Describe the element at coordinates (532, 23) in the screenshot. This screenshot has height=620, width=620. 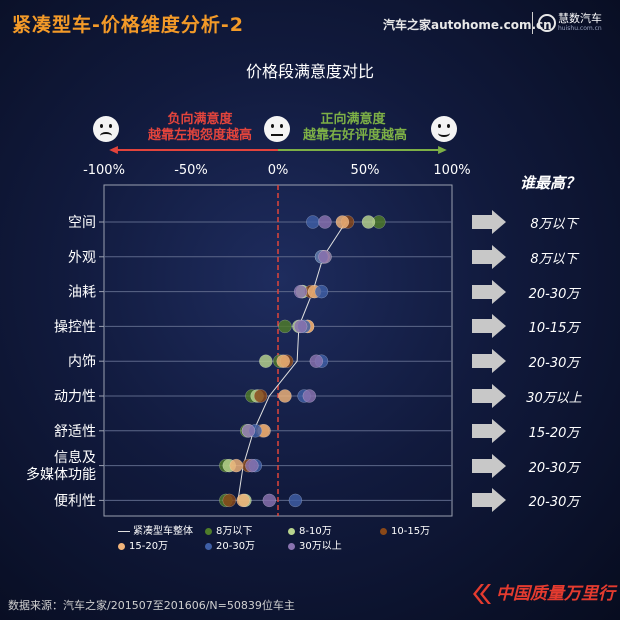
I see `brand-divider` at that location.